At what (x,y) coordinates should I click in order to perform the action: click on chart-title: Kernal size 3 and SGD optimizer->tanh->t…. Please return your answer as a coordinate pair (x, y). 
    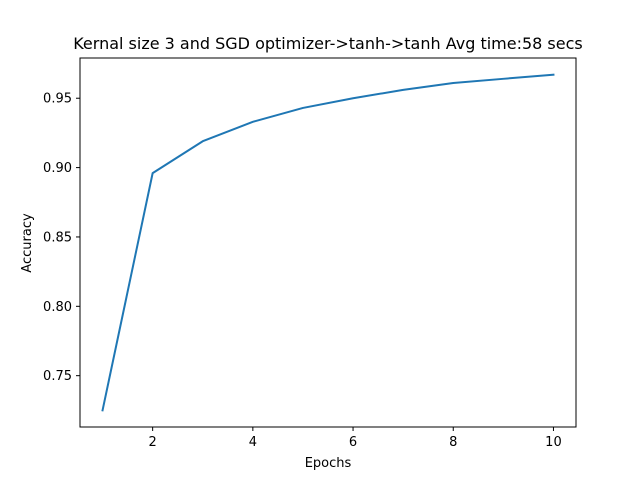
    Looking at the image, I should click on (328, 43).